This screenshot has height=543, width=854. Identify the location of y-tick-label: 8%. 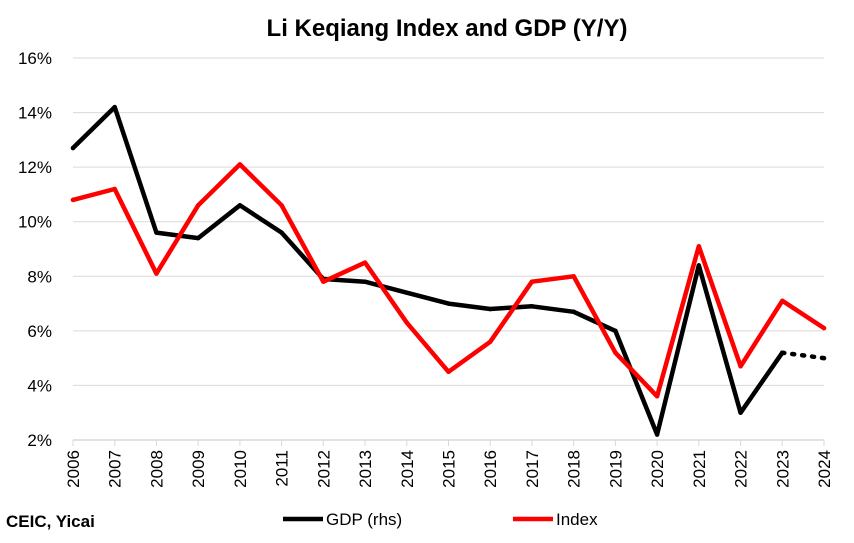
(39, 276).